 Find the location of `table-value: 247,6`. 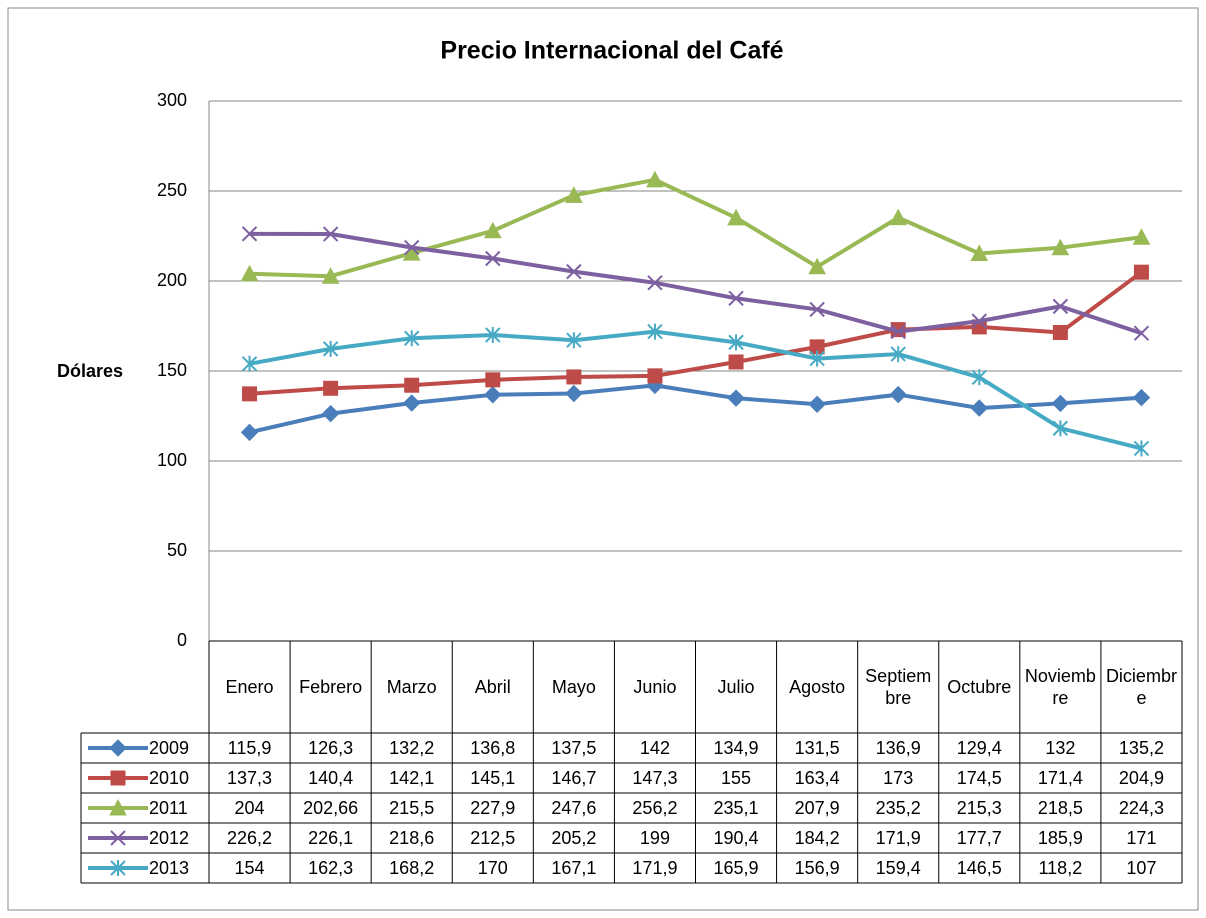

table-value: 247,6 is located at coordinates (574, 808).